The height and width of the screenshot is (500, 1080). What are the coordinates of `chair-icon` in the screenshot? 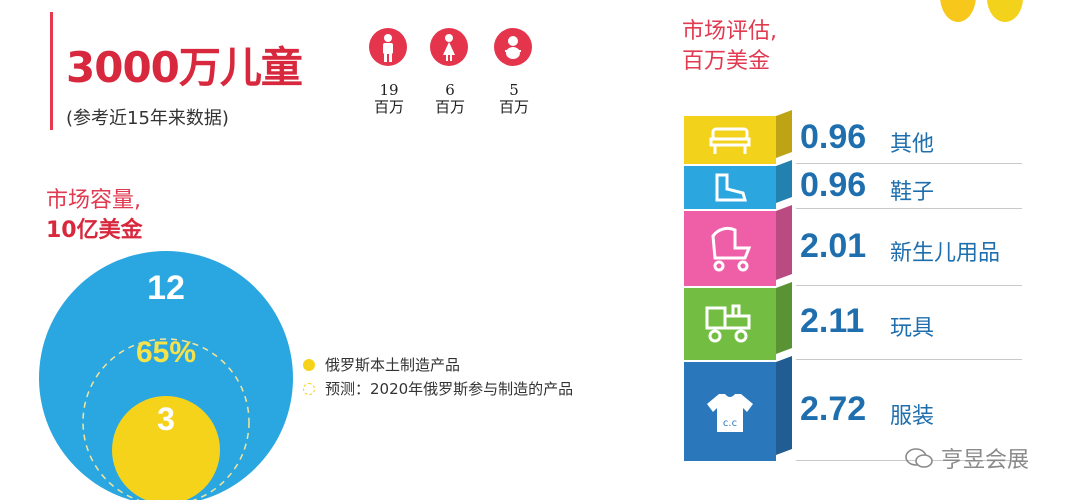 It's located at (730, 140).